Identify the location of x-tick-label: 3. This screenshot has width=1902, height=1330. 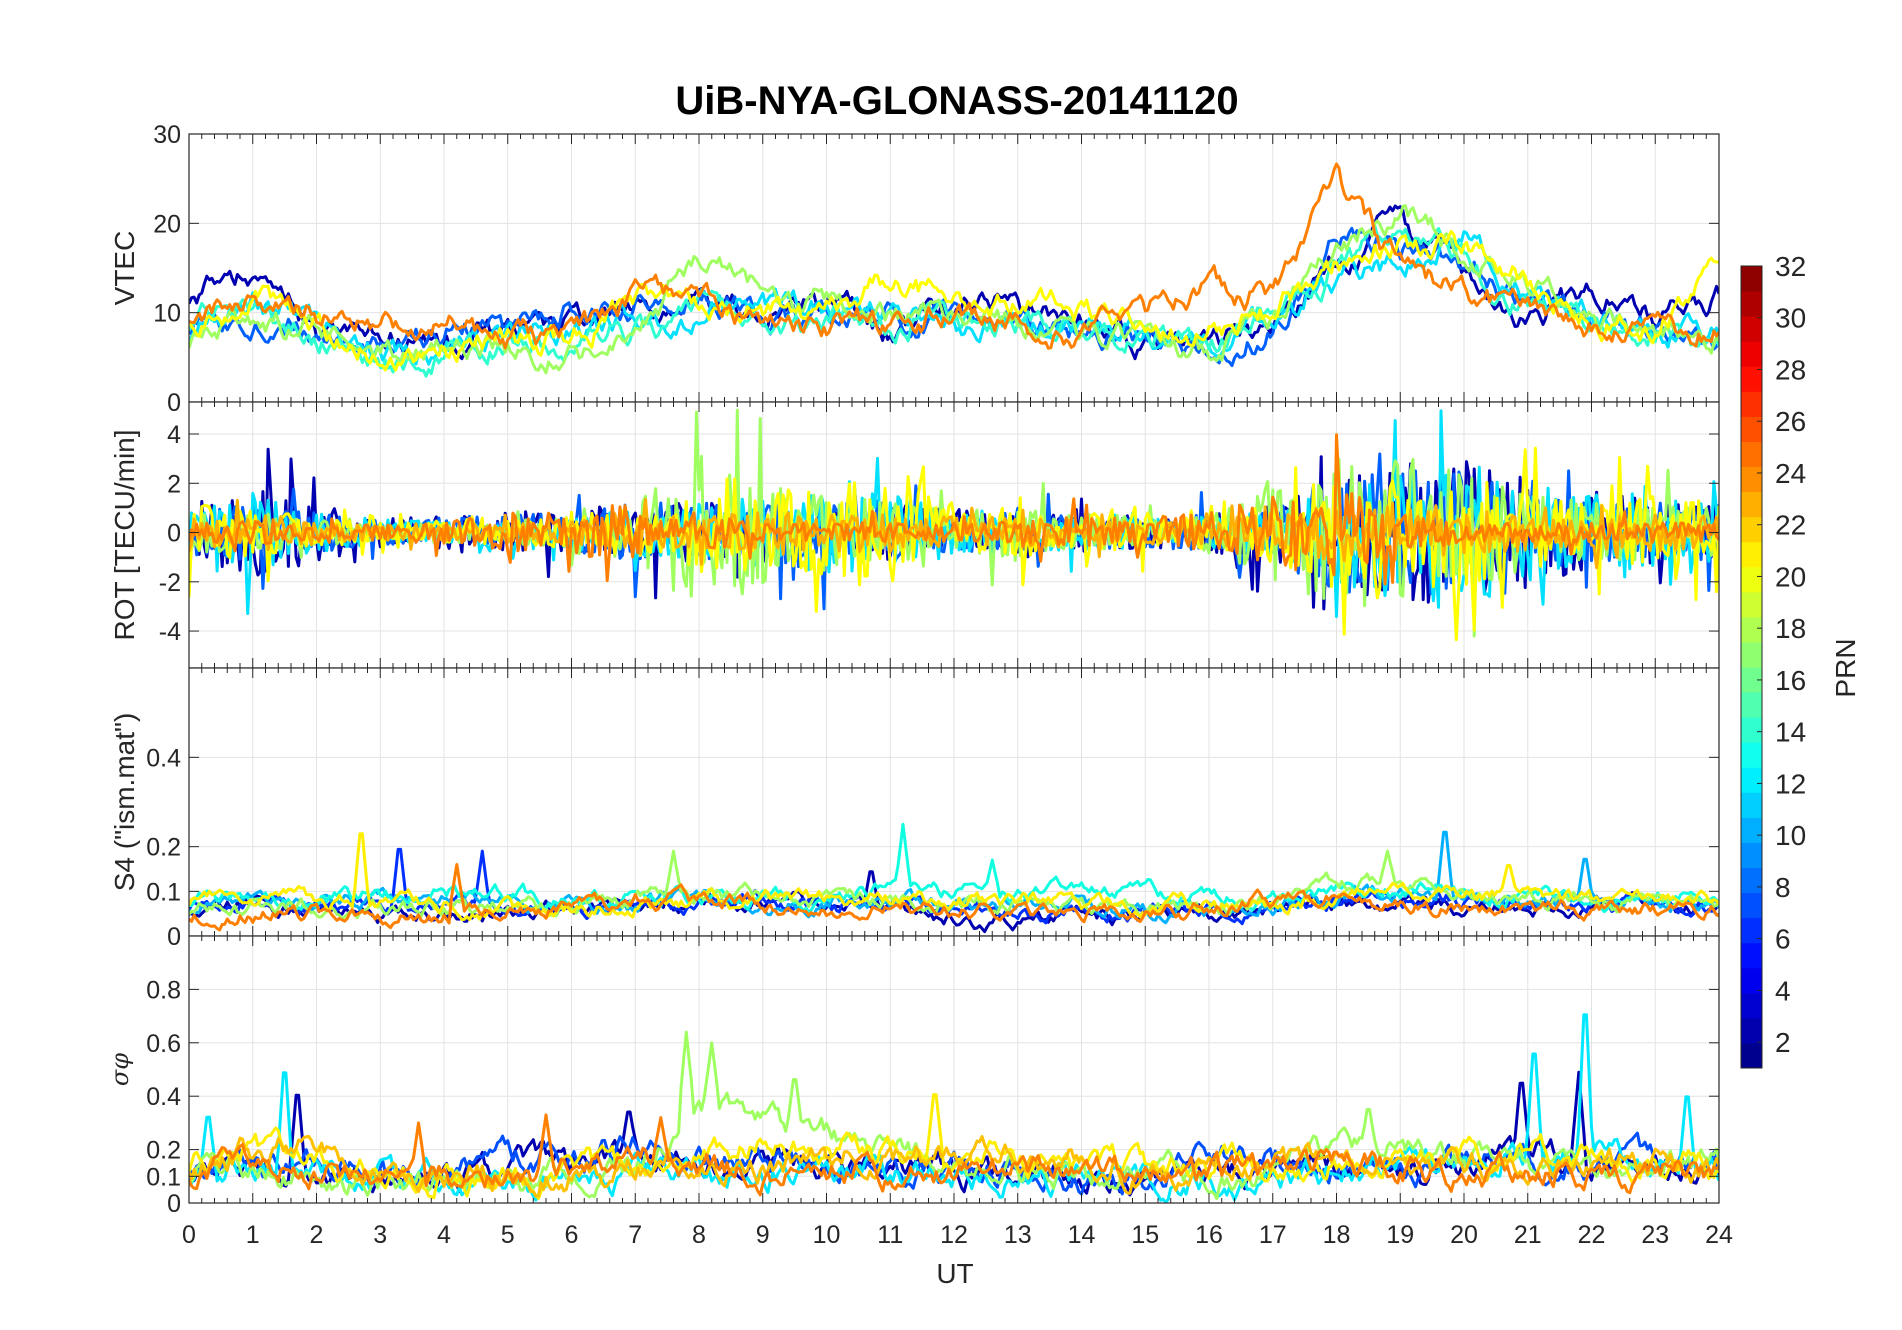
(380, 1235).